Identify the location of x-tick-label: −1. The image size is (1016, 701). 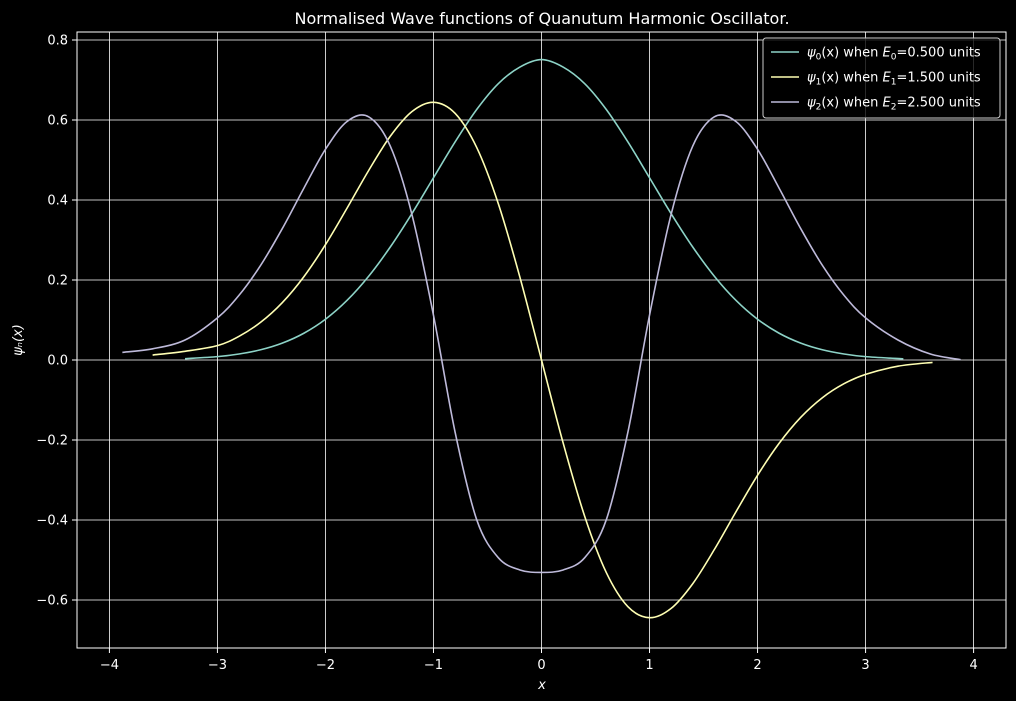
(433, 665).